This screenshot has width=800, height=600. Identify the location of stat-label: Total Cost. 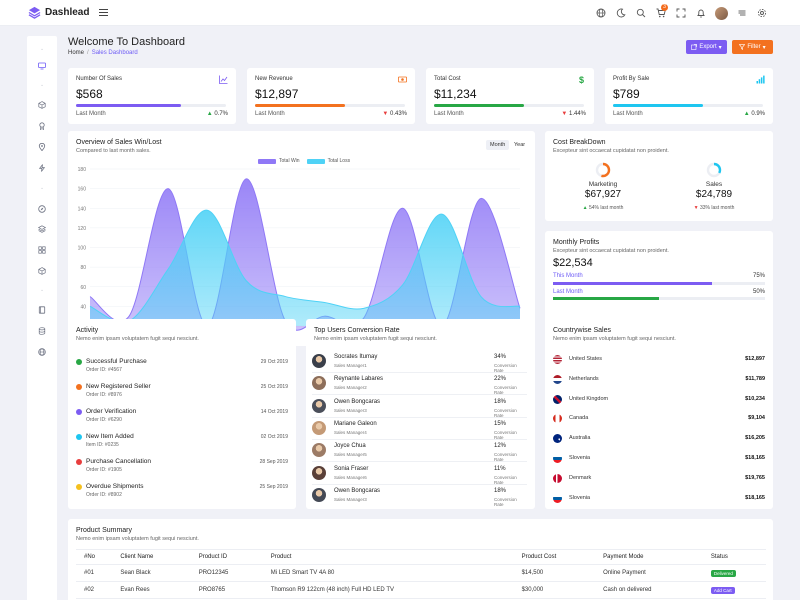
(447, 79).